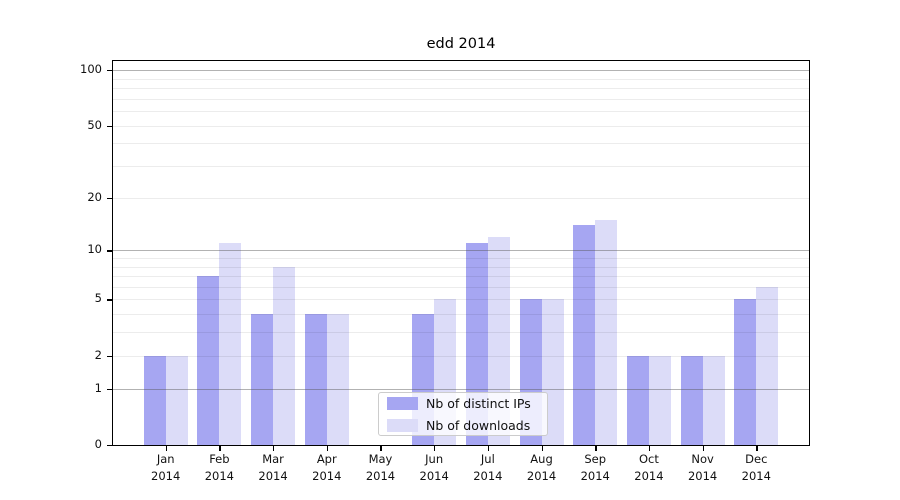 The image size is (900, 500). I want to click on x-tick-mark-jul, so click(488, 448).